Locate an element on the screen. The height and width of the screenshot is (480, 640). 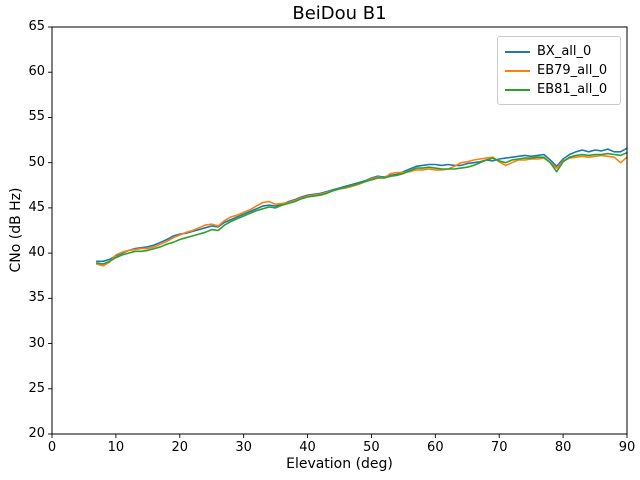
y-tick-label: 65 is located at coordinates (36, 26).